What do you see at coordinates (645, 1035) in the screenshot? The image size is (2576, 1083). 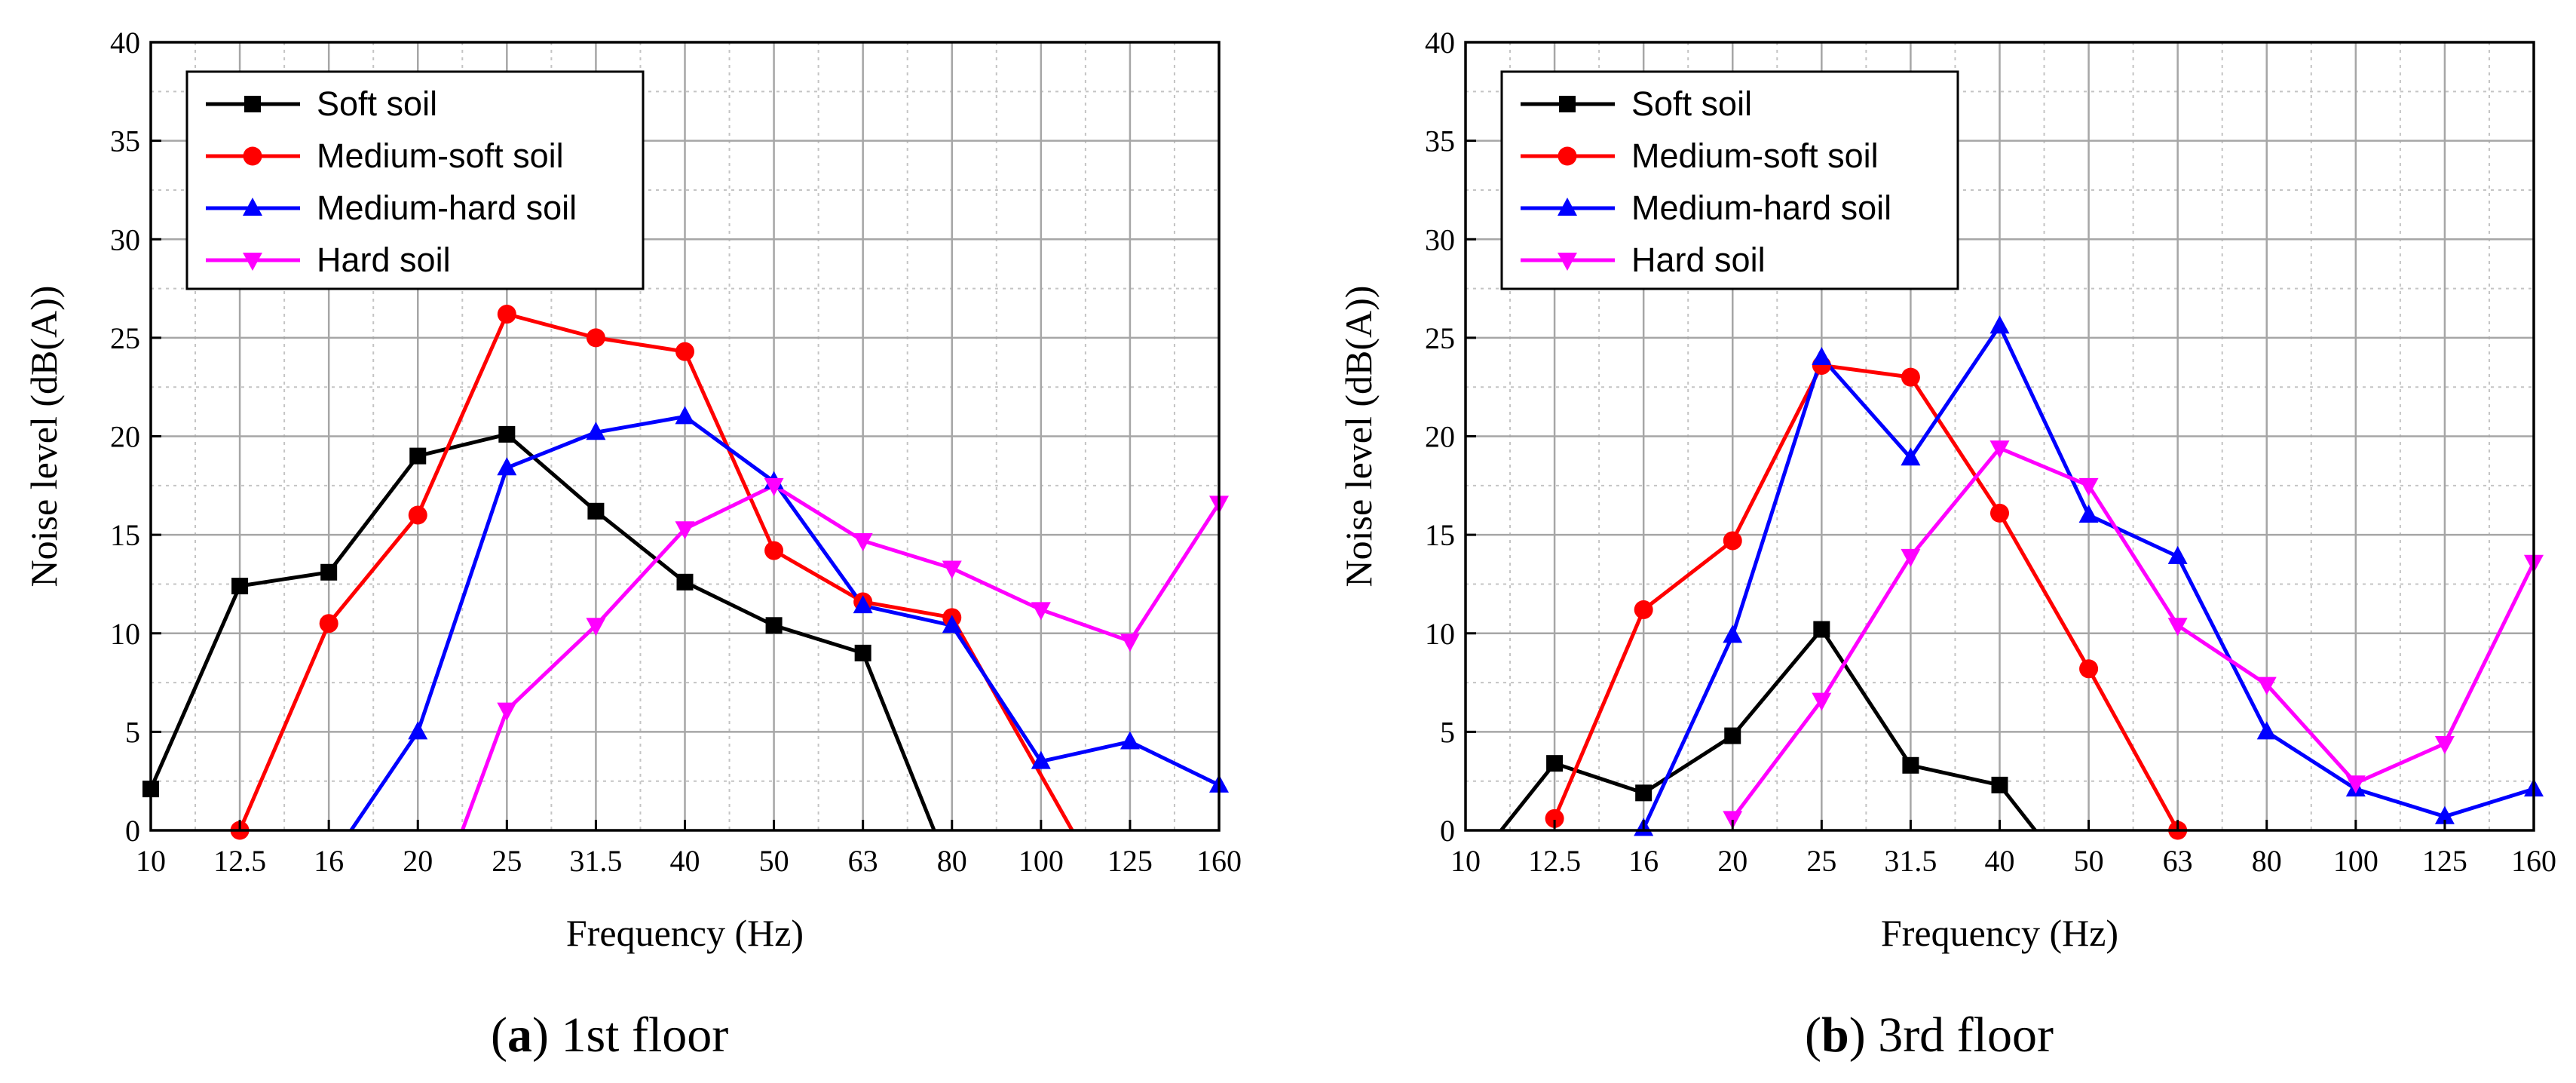 I see `caption-a-text: 1st floor` at bounding box center [645, 1035].